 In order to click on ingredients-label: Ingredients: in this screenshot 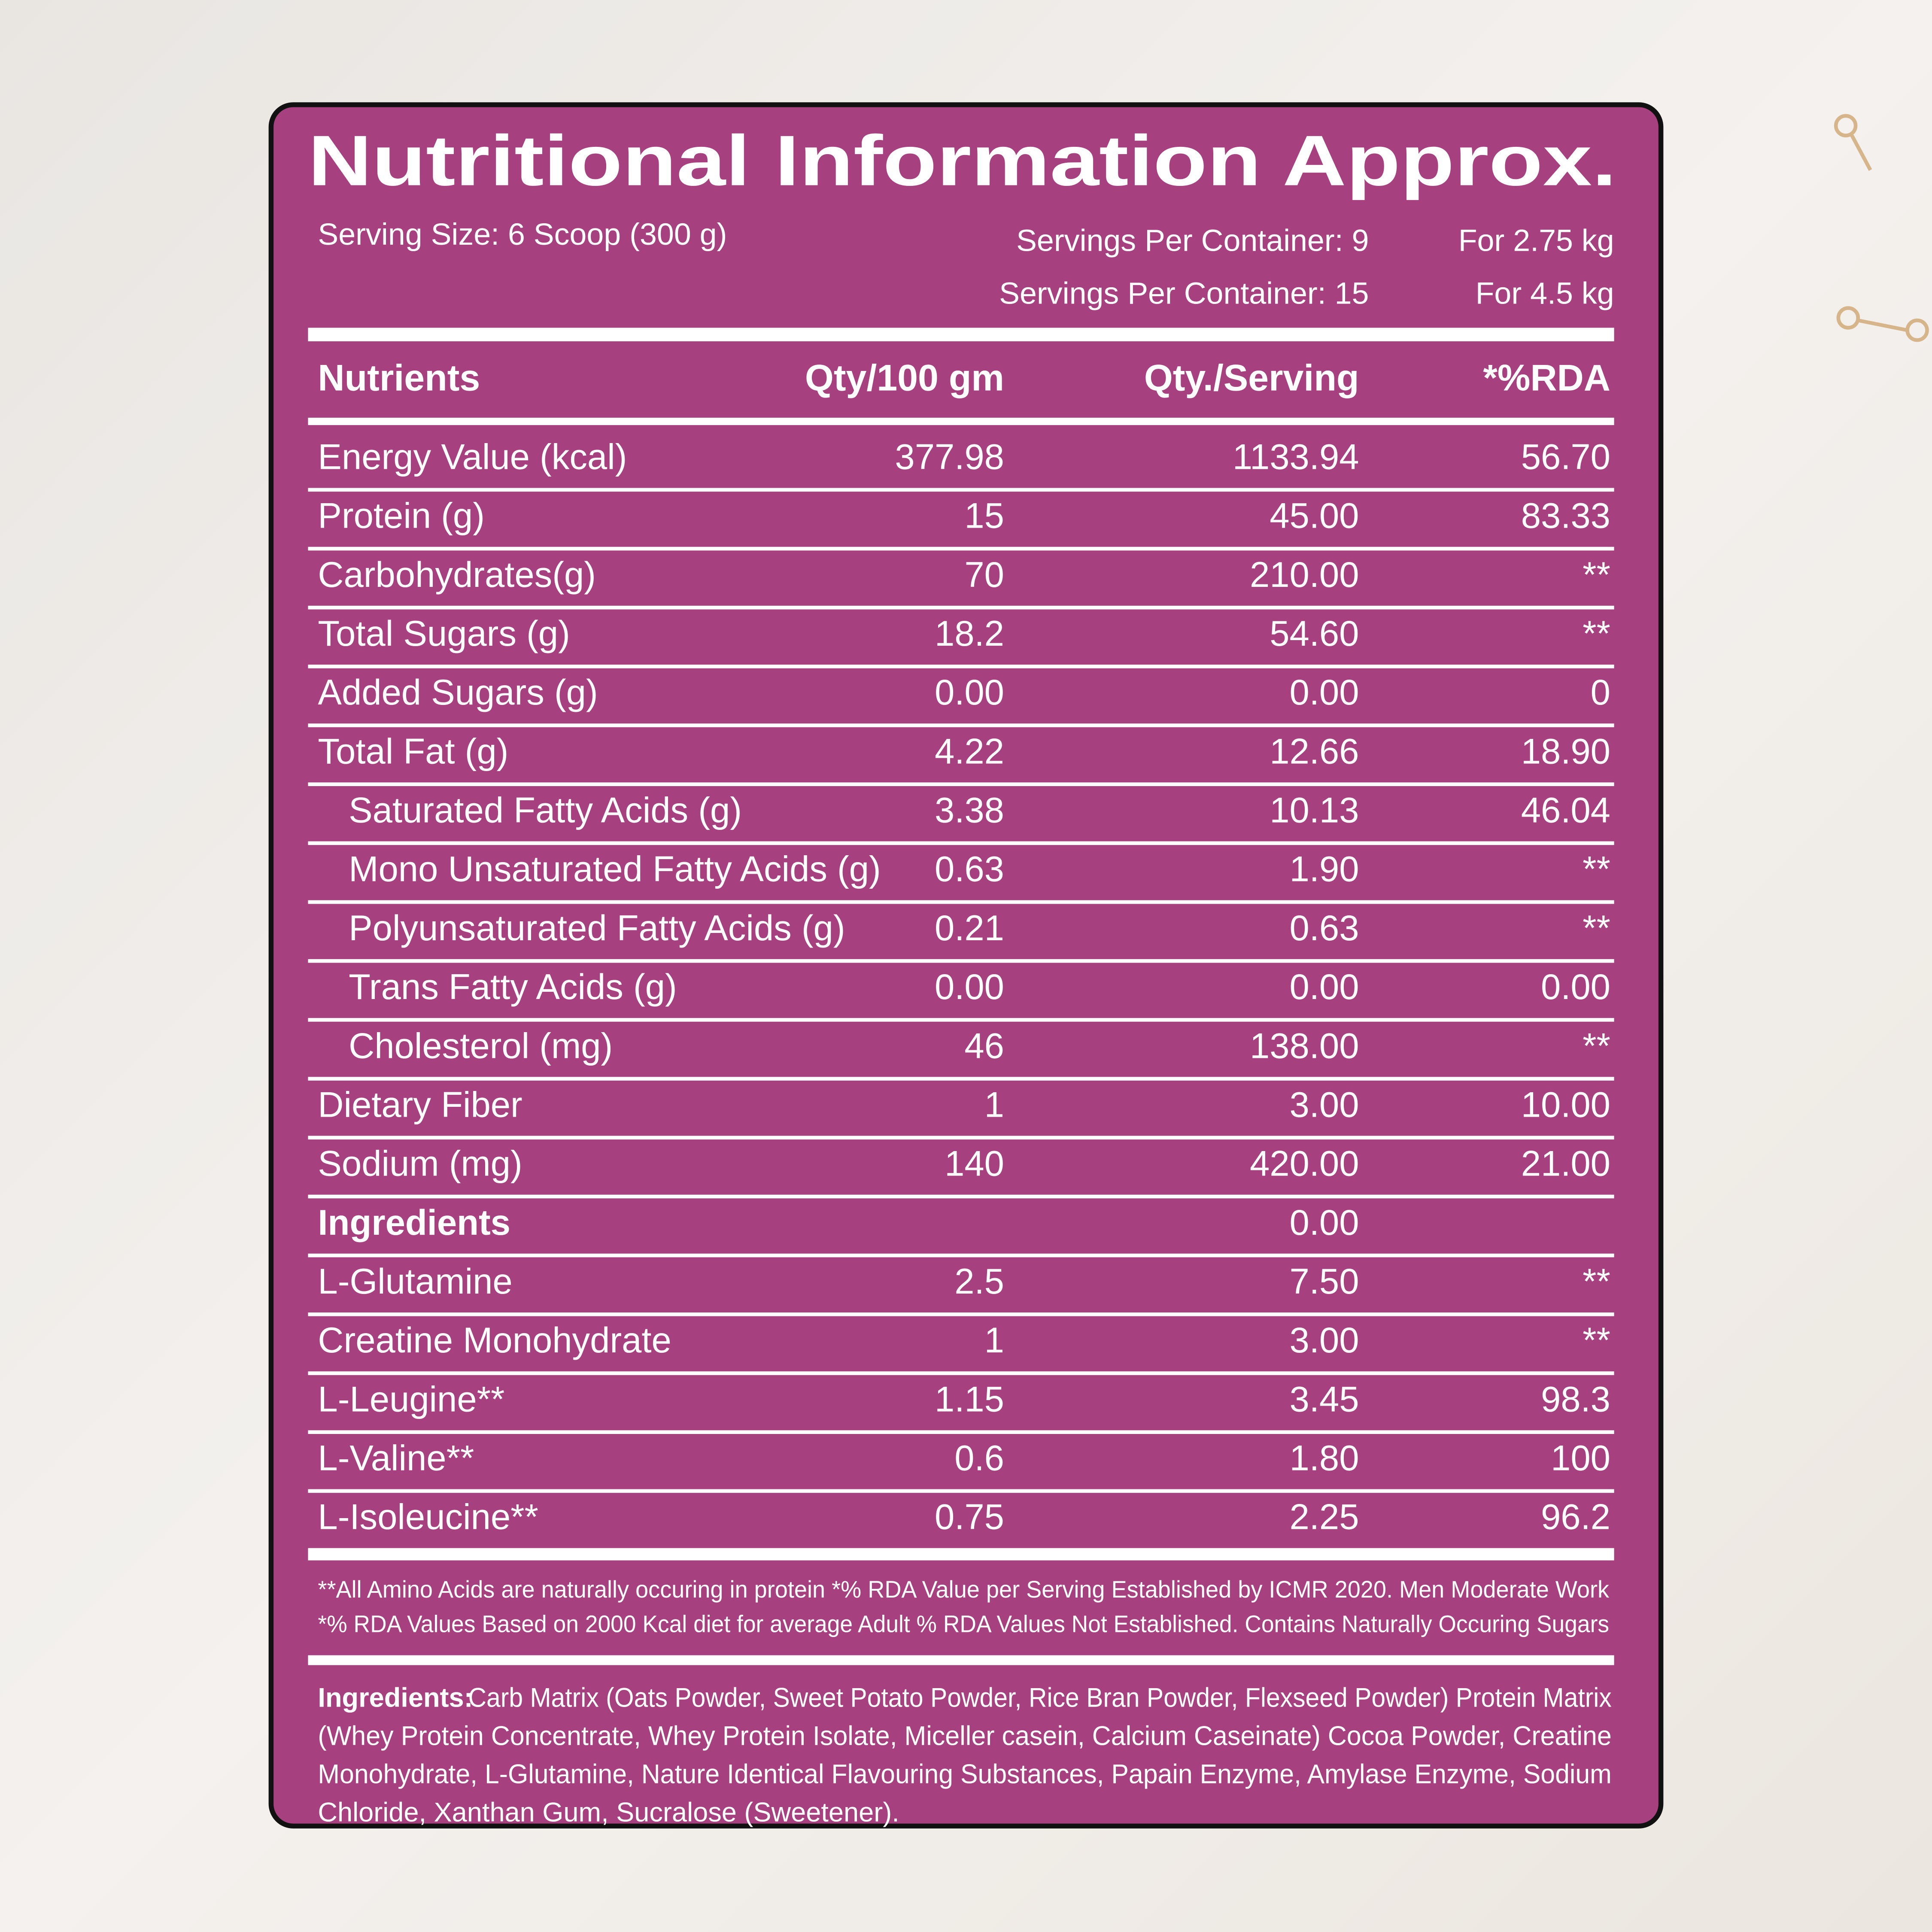, I will do `click(396, 1698)`.